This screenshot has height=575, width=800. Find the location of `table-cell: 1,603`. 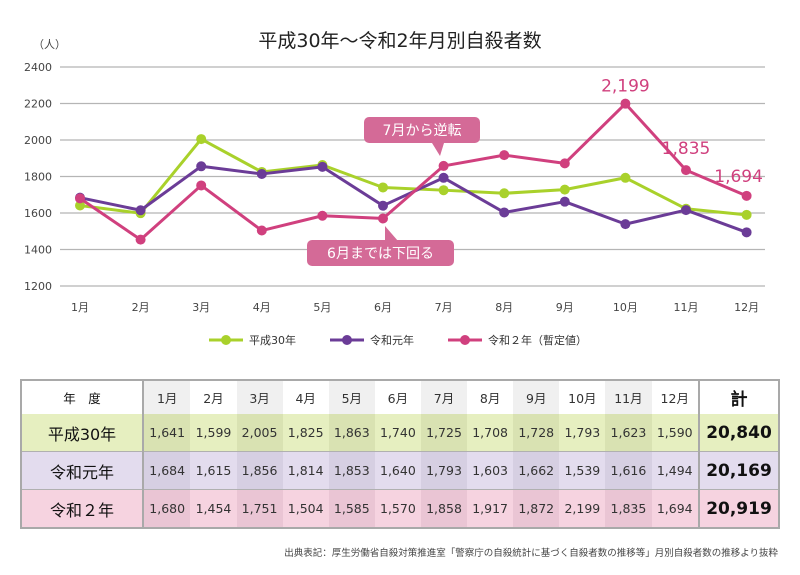

table-cell: 1,603 is located at coordinates (490, 470).